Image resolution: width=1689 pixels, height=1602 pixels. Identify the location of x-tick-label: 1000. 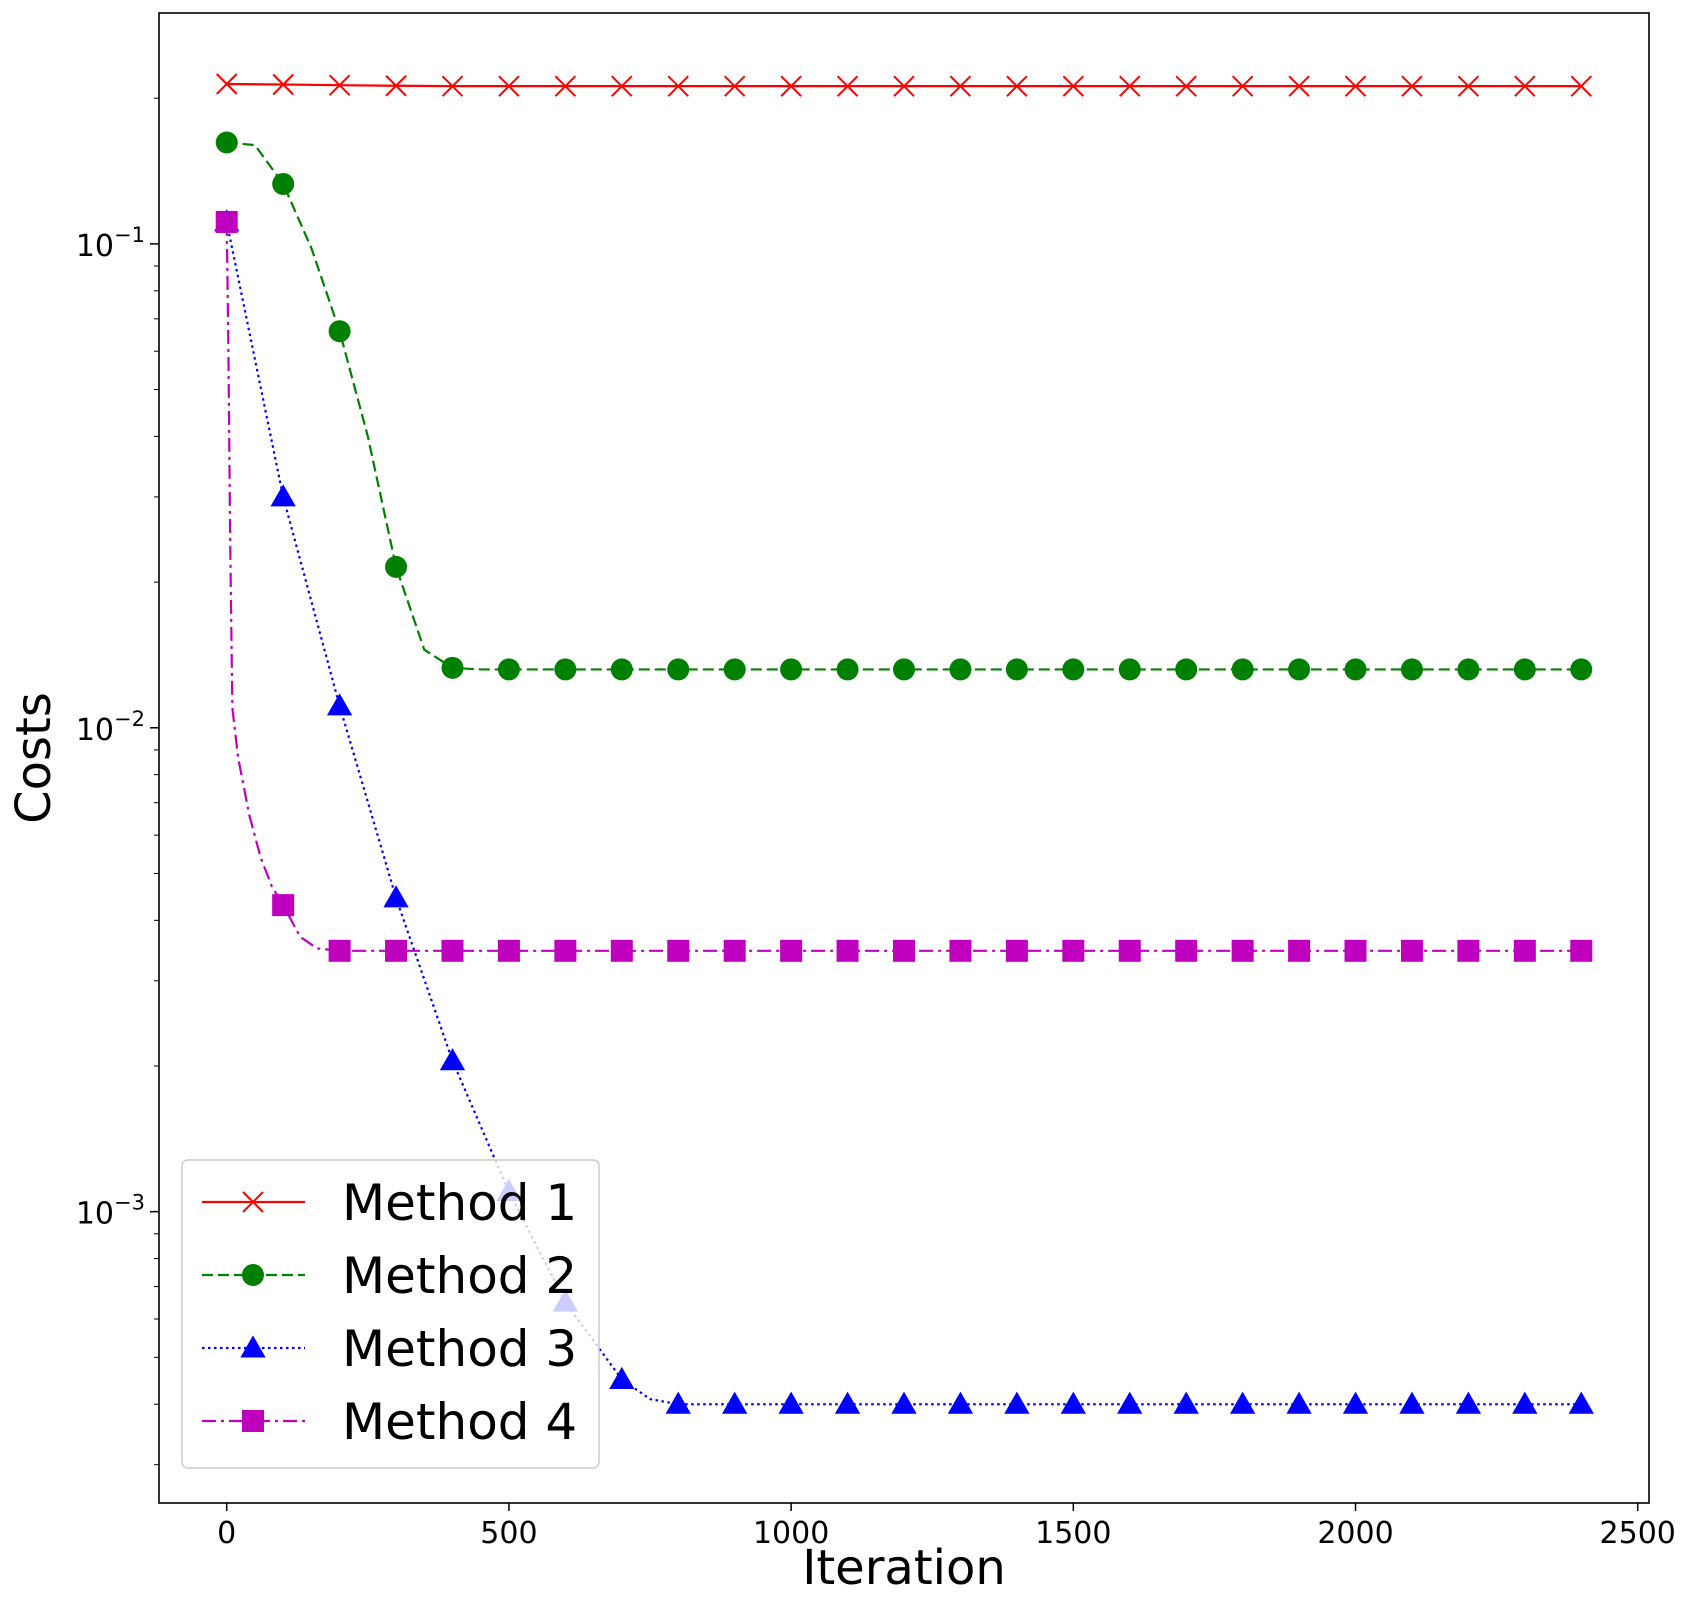
(791, 1533).